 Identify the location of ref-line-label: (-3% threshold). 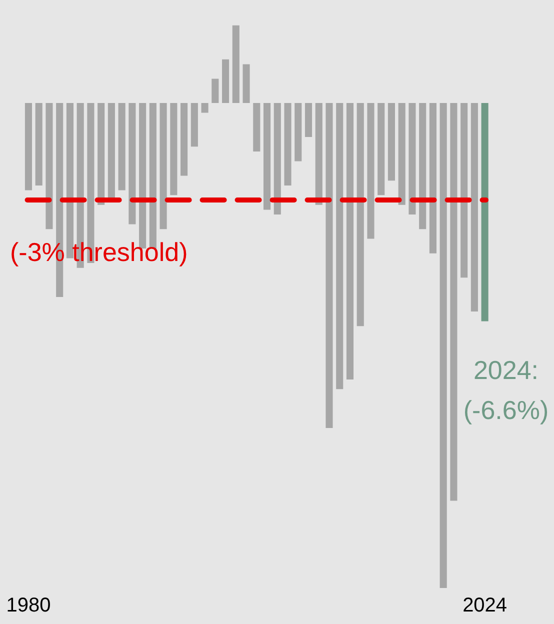
(99, 252).